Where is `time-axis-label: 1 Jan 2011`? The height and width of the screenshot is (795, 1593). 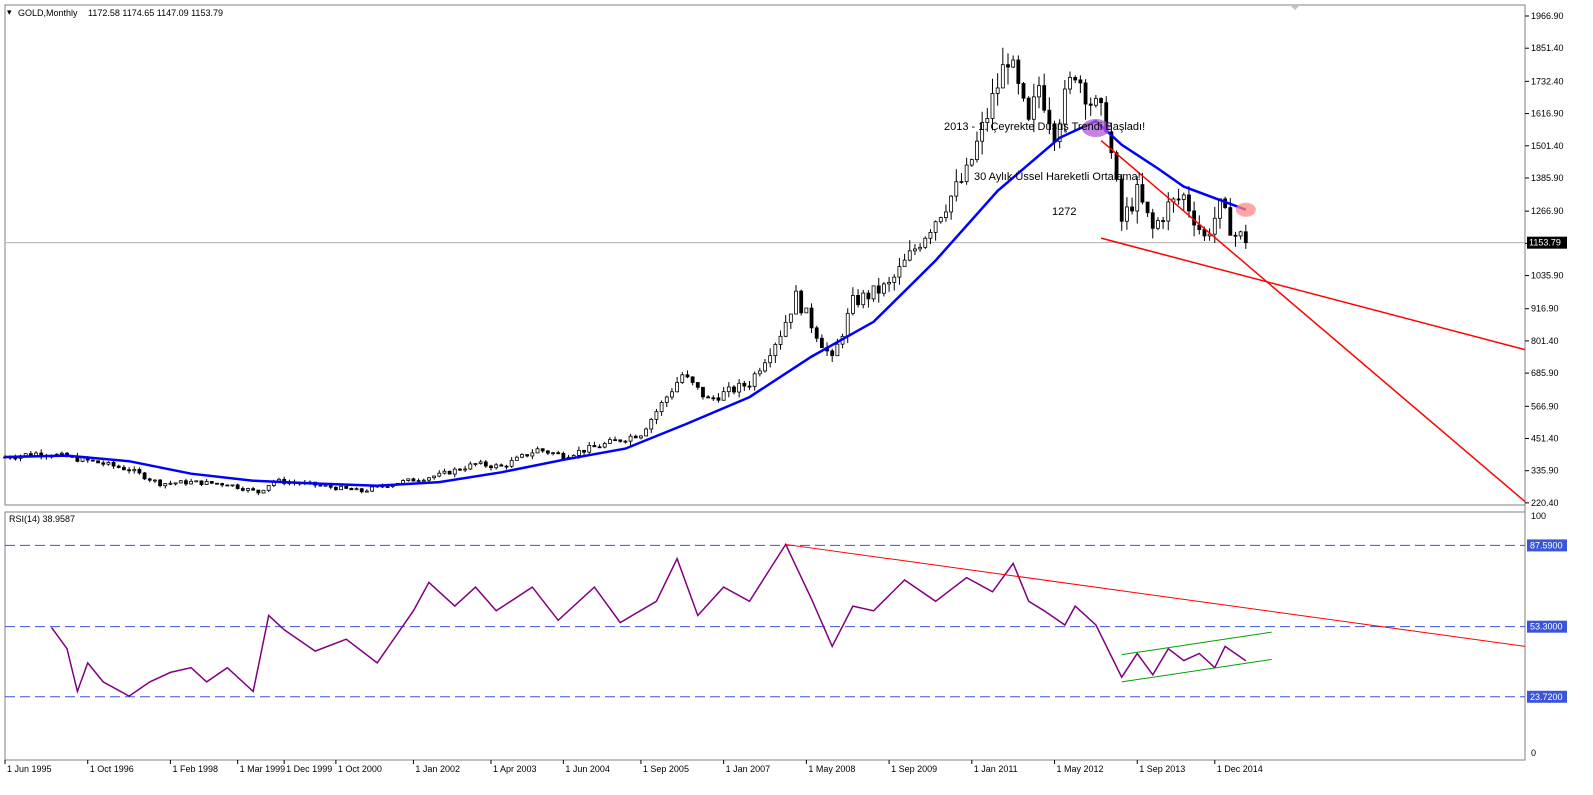 time-axis-label: 1 Jan 2011 is located at coordinates (996, 769).